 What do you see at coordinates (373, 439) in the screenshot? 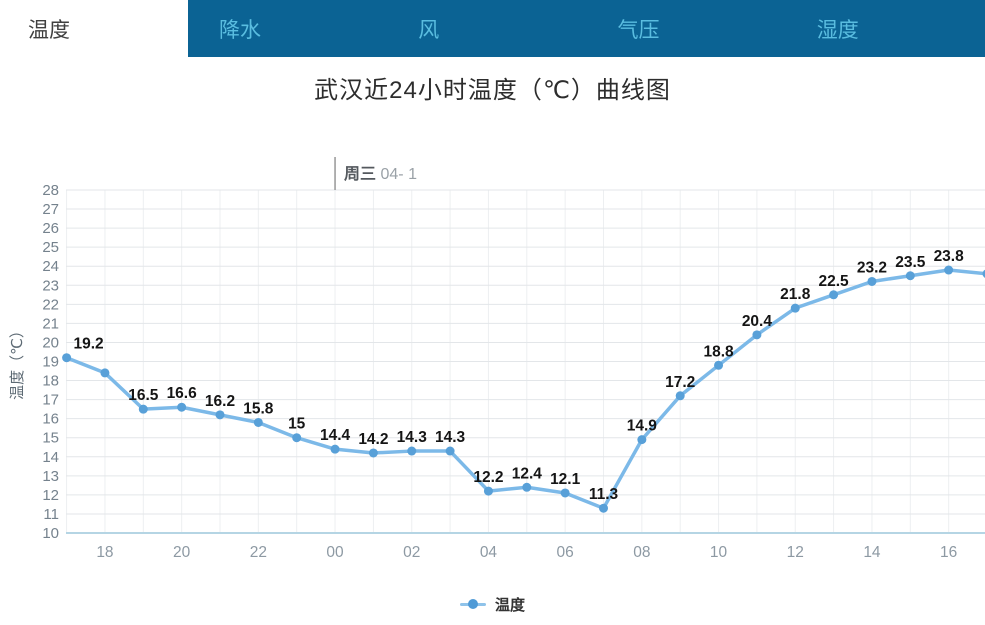
I see `svg-text: 14.2` at bounding box center [373, 439].